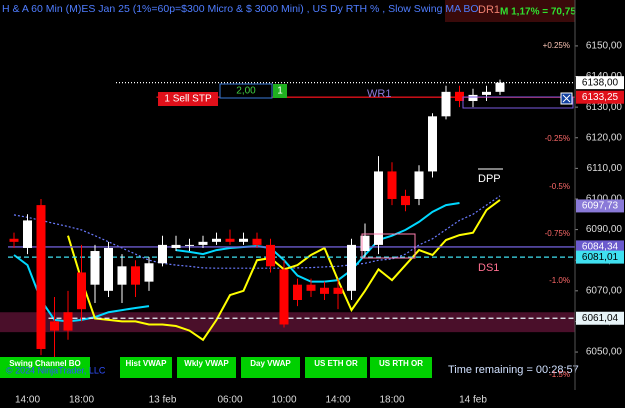 The image size is (625, 408). I want to click on pct-label: -1.0%, so click(559, 280).